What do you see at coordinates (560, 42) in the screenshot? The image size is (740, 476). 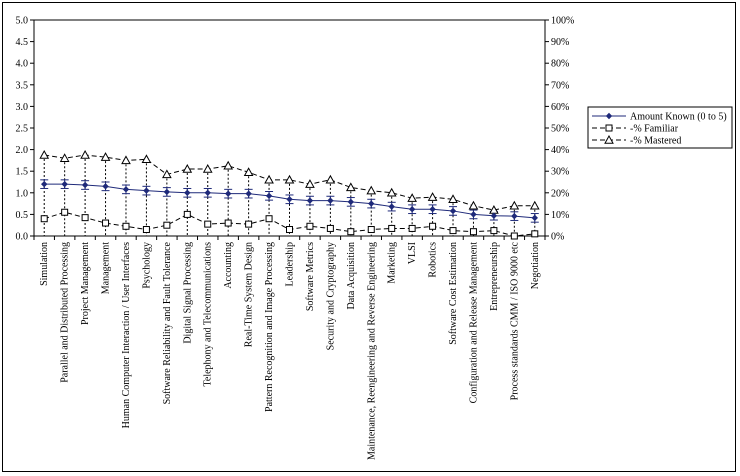 I see `y-right-tick-label: 90%` at bounding box center [560, 42].